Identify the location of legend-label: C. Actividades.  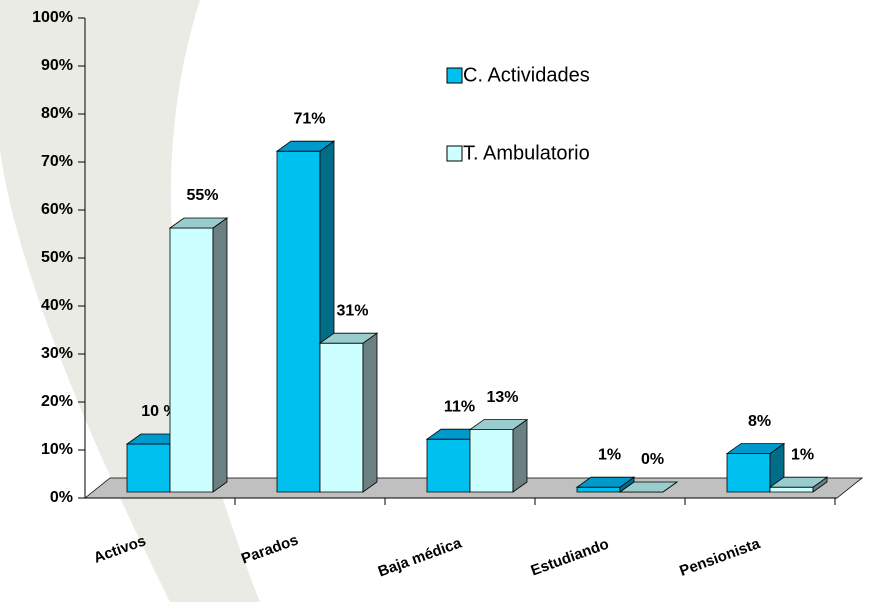
(526, 75).